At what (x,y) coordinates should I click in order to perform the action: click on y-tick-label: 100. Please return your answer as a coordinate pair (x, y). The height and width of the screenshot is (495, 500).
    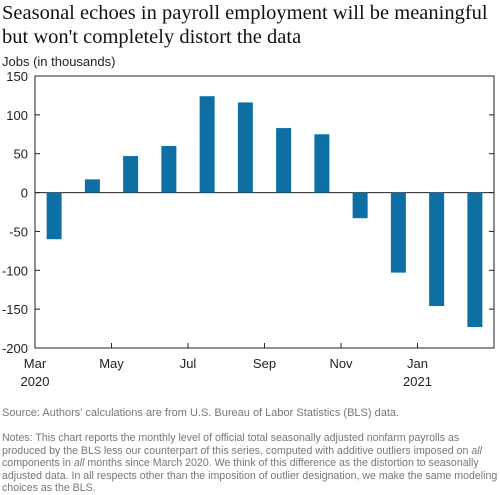
    Looking at the image, I should click on (17, 115).